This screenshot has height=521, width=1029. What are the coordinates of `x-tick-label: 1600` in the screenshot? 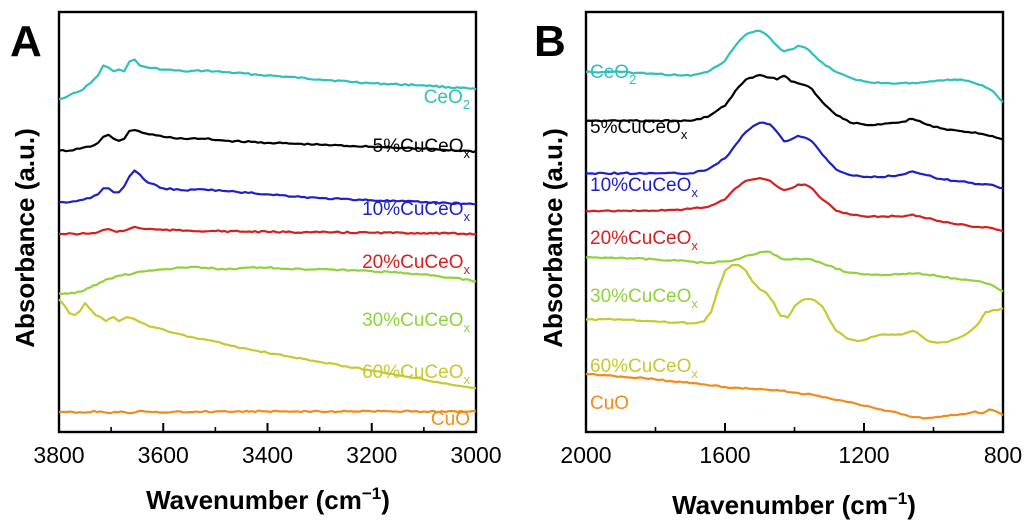 It's located at (724, 455).